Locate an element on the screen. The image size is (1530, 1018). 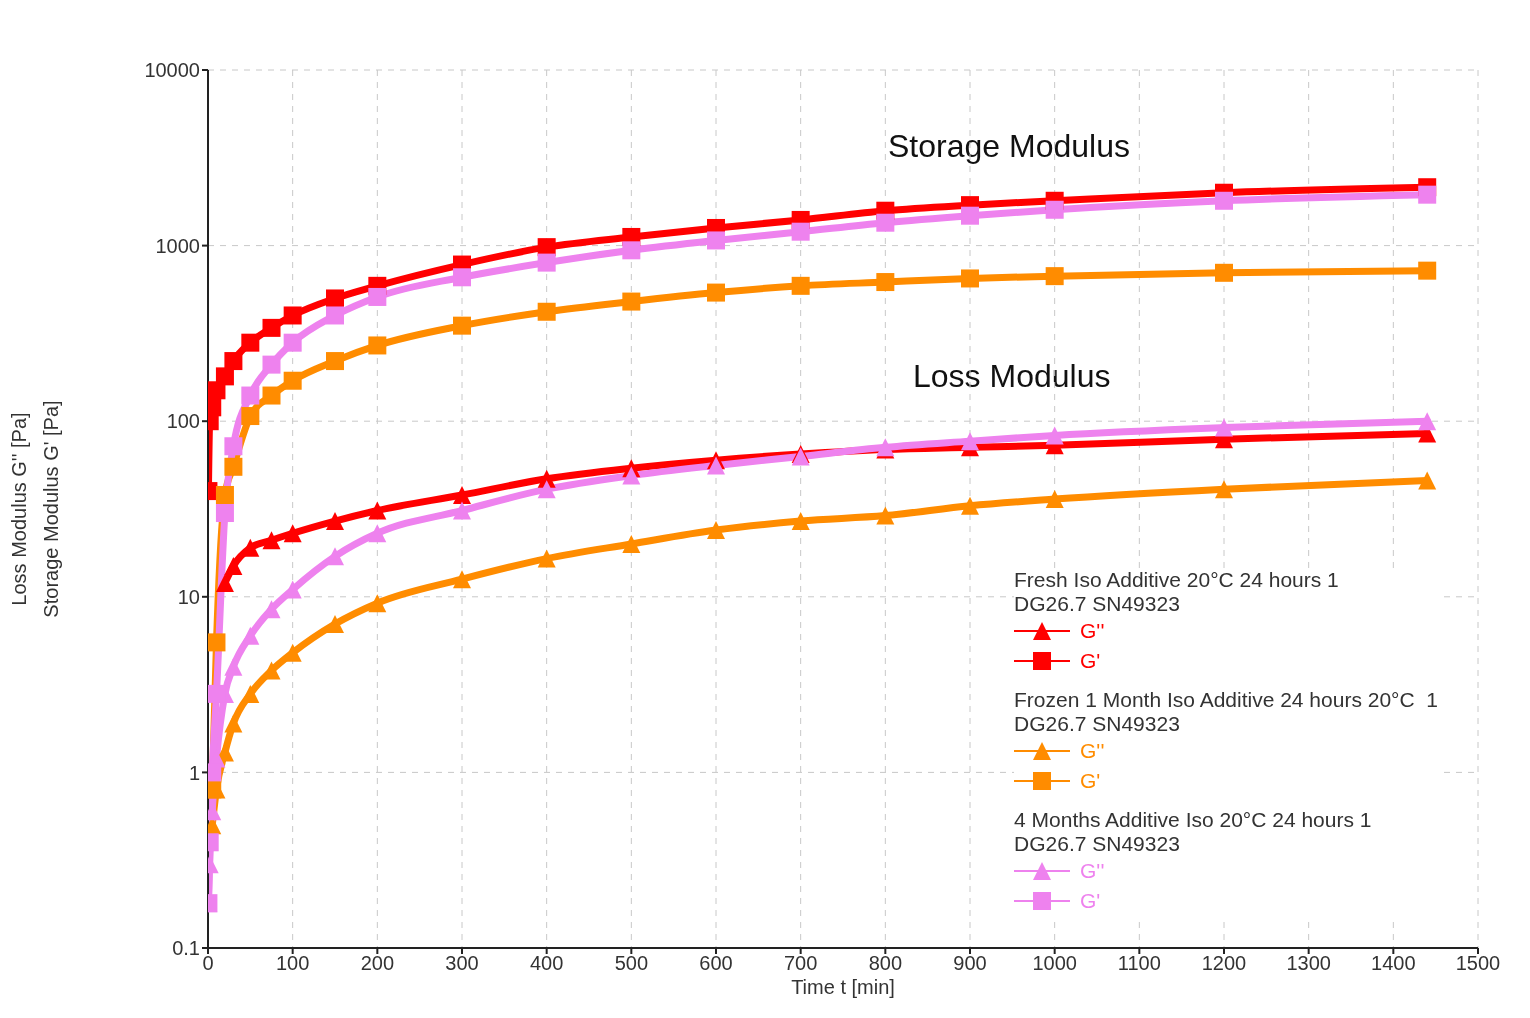
x-tick-label: 600 is located at coordinates (716, 963).